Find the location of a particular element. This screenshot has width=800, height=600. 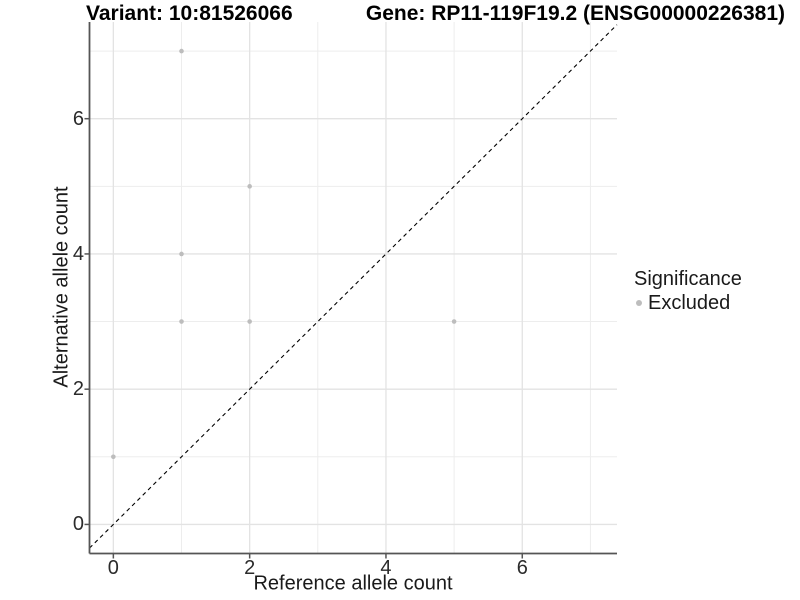

legend-item-excluded: Excluded is located at coordinates (688, 303).